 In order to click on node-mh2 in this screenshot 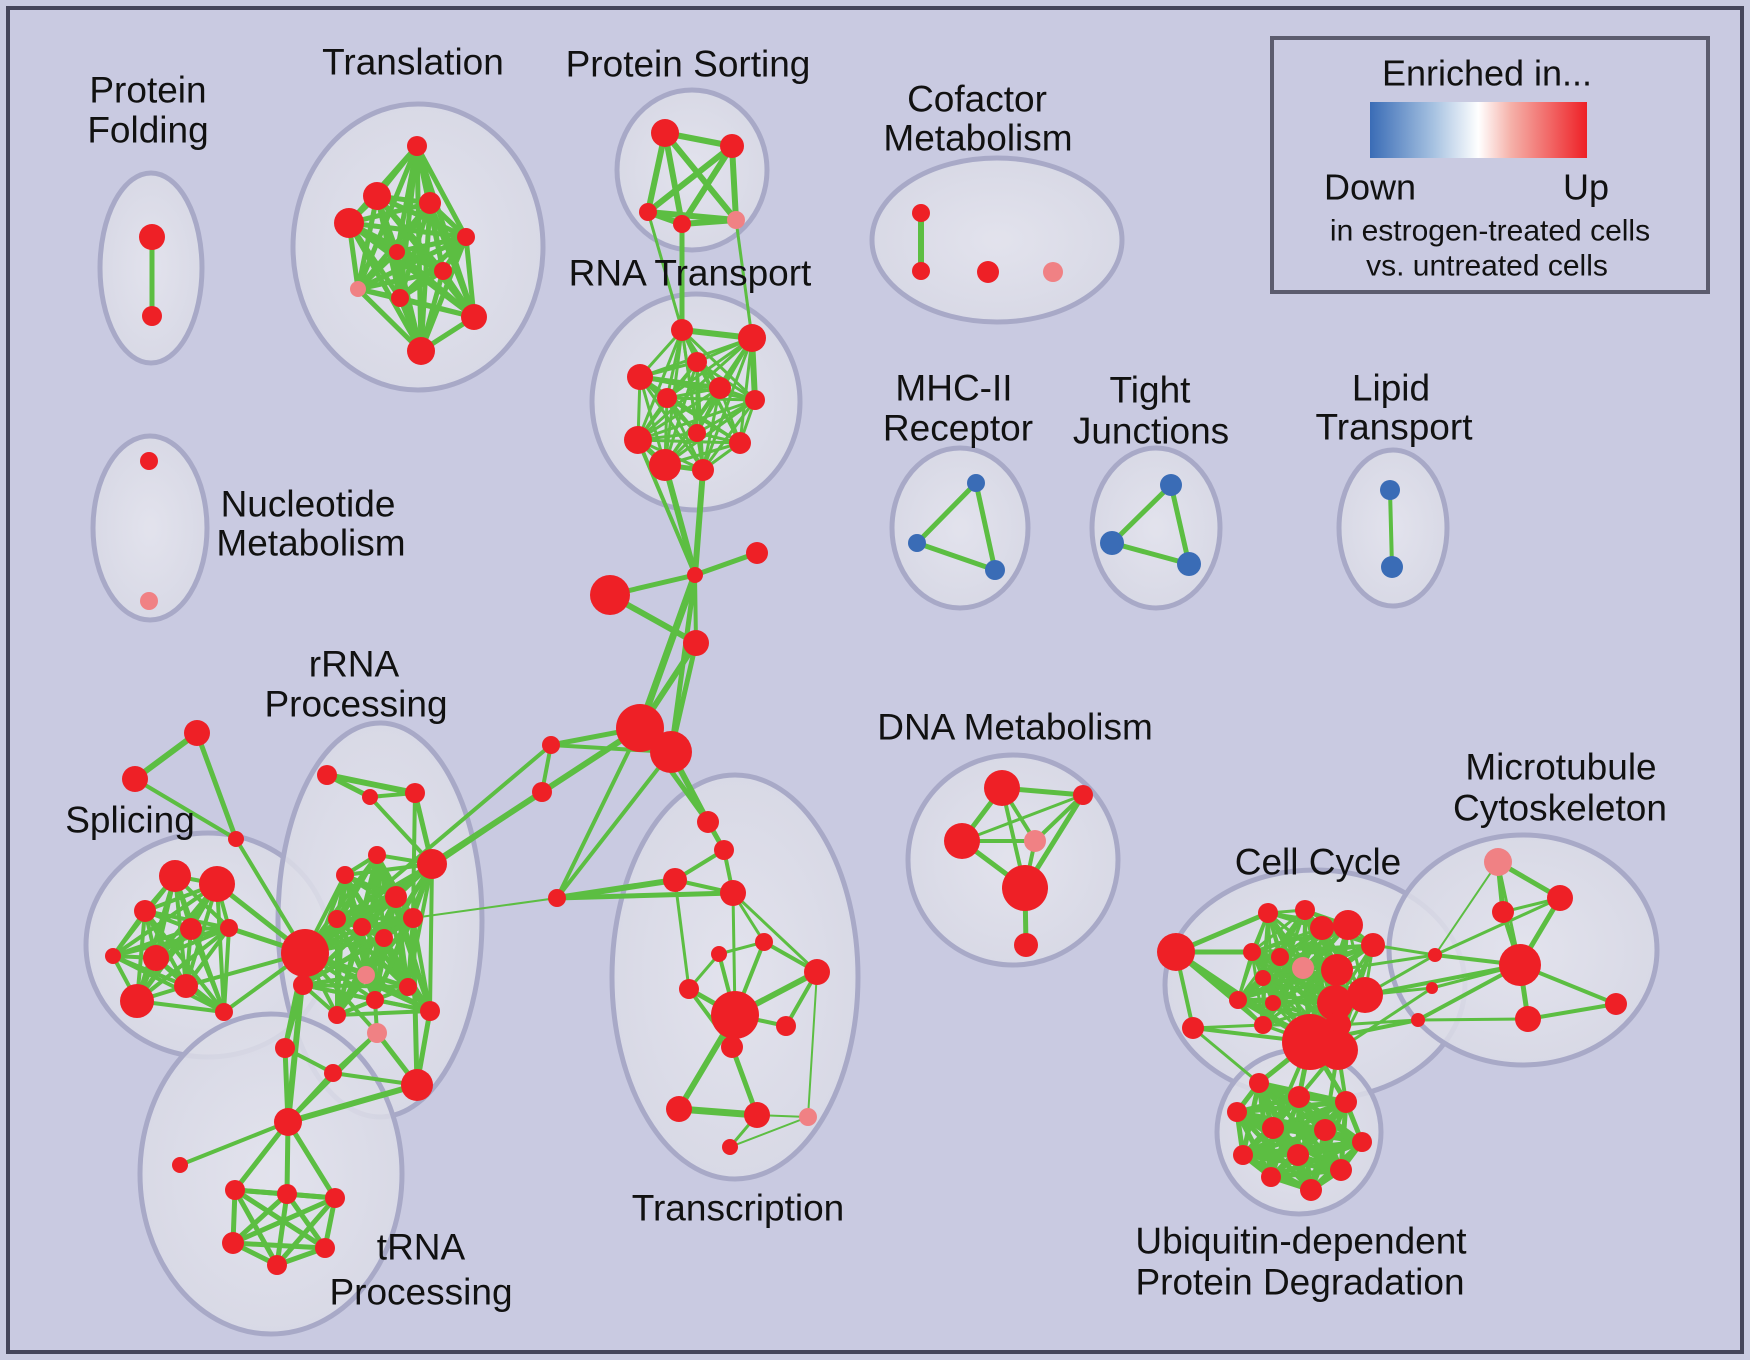, I will do `click(917, 543)`.